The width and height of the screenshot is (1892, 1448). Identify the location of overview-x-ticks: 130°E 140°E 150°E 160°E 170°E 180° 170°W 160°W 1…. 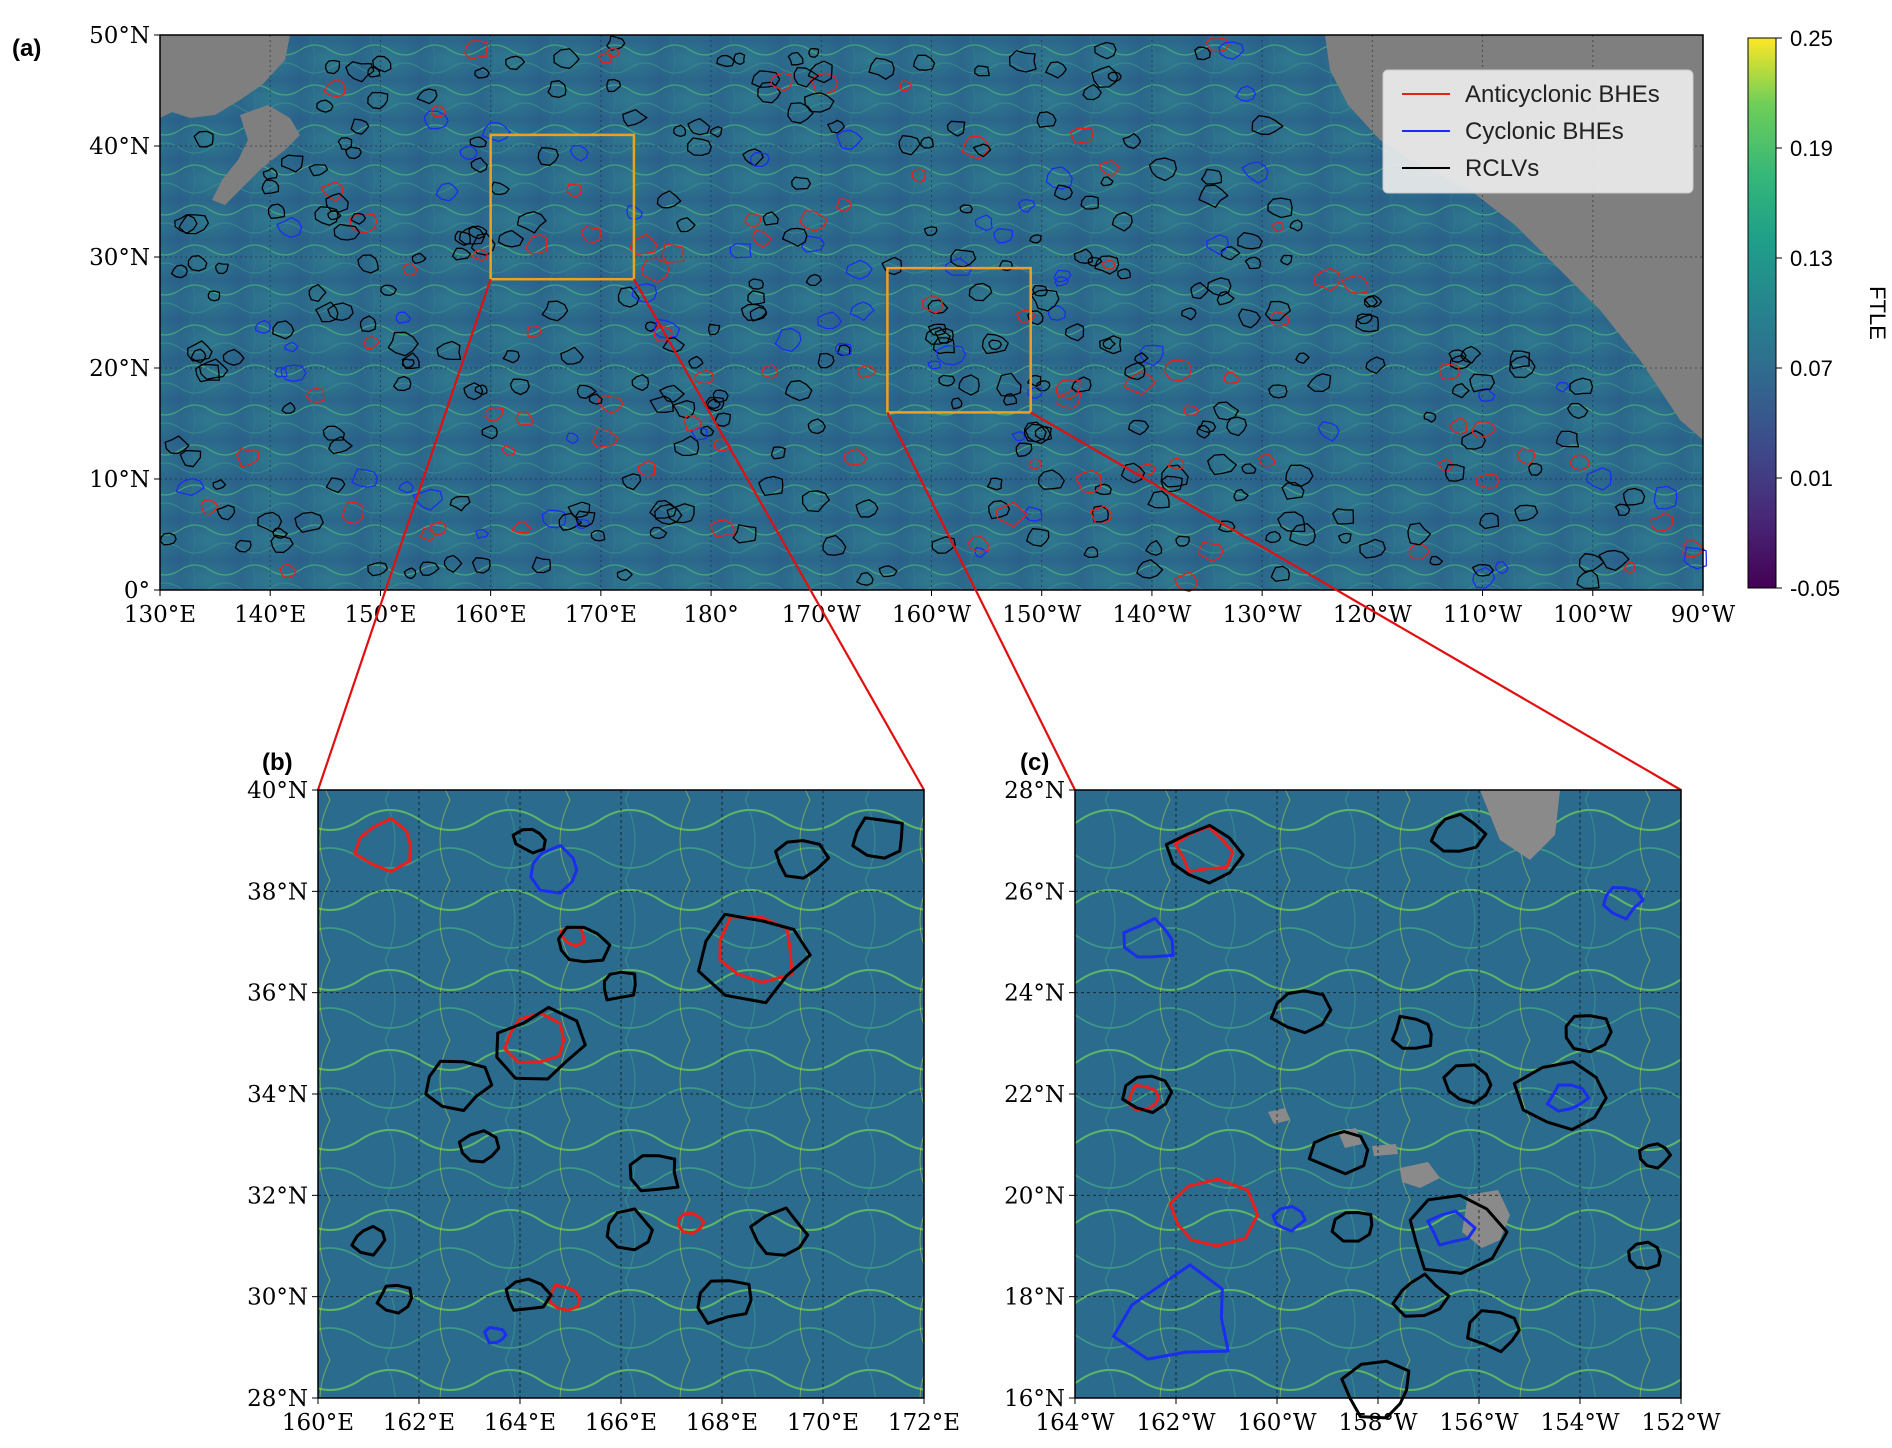
(930, 609).